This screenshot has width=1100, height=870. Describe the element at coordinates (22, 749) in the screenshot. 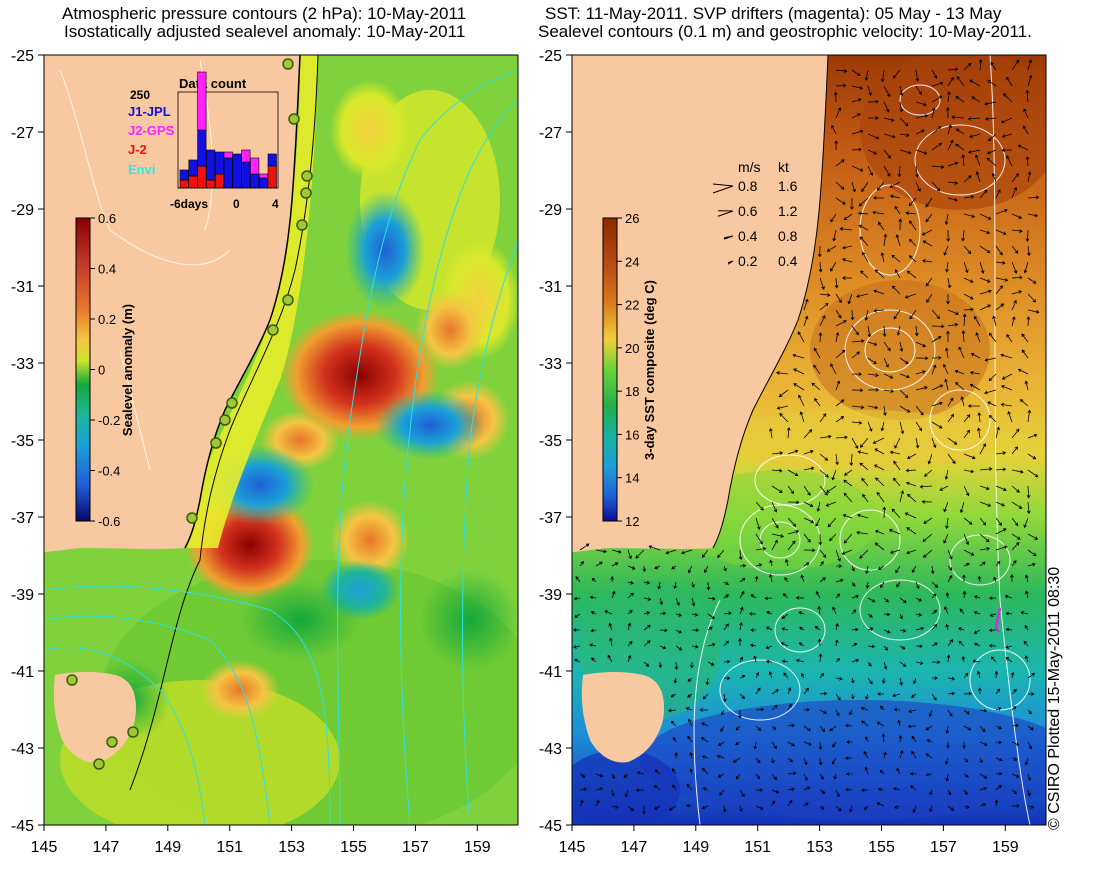

I see `left-lat-label: -43` at that location.